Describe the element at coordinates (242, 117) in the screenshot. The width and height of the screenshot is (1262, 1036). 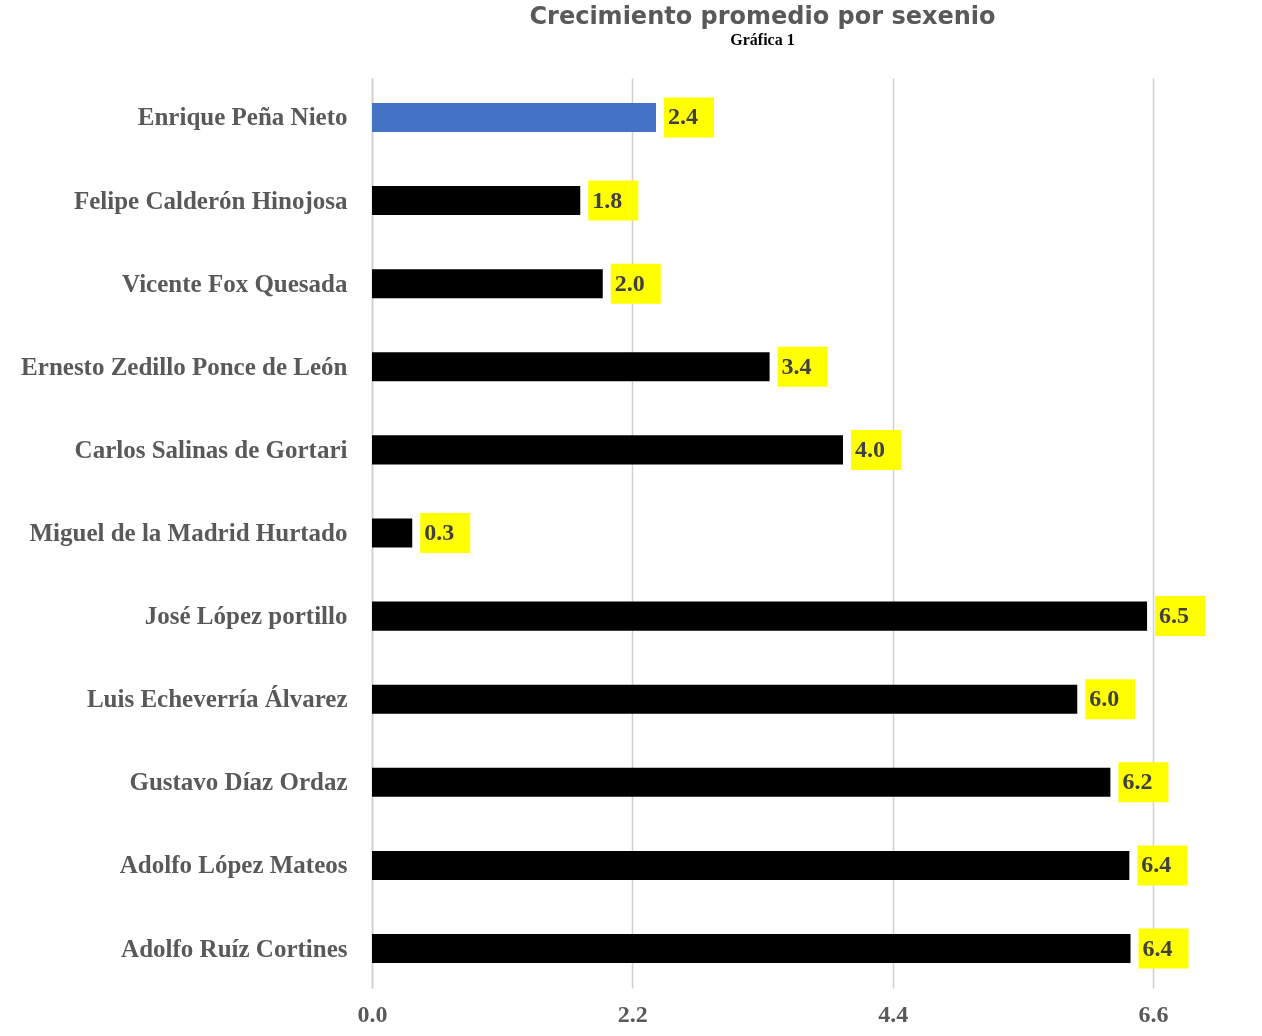
I see `y-tick-label: Enrique Peña Nieto` at that location.